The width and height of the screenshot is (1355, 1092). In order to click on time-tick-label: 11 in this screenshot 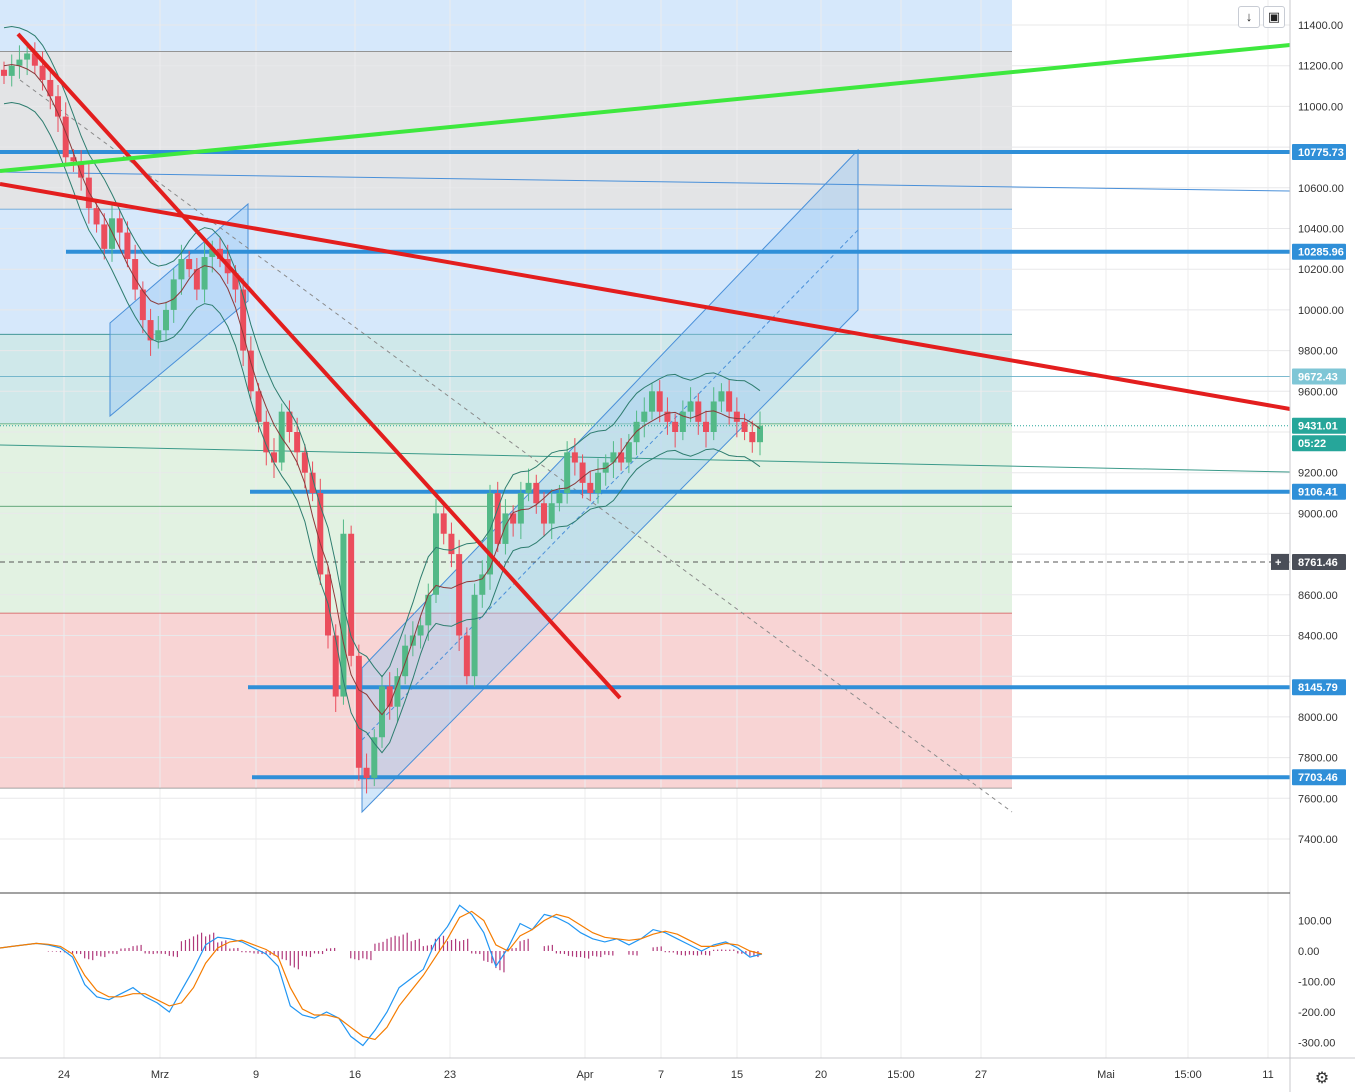, I will do `click(1267, 1075)`.